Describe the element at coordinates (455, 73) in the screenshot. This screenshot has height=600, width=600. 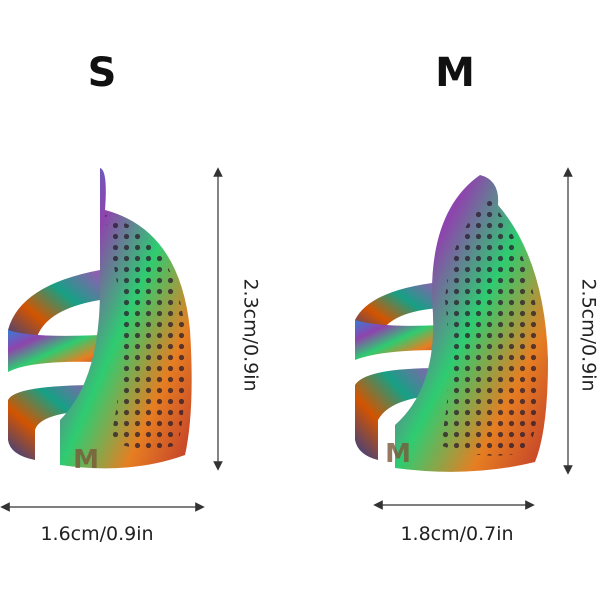
I see `size-label: M` at that location.